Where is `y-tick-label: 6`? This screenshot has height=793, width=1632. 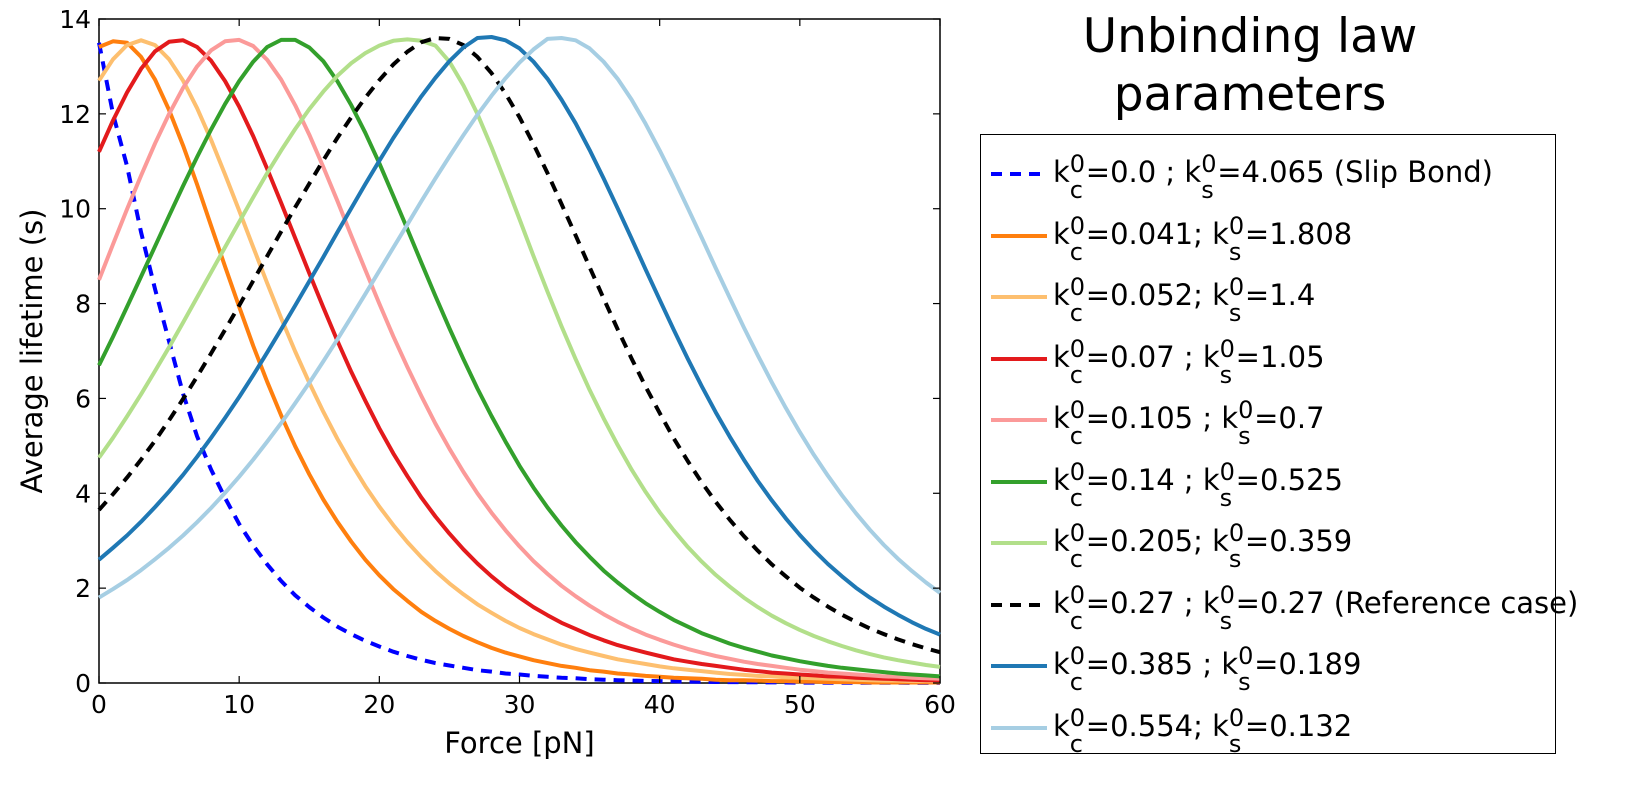
y-tick-label: 6 is located at coordinates (83, 398).